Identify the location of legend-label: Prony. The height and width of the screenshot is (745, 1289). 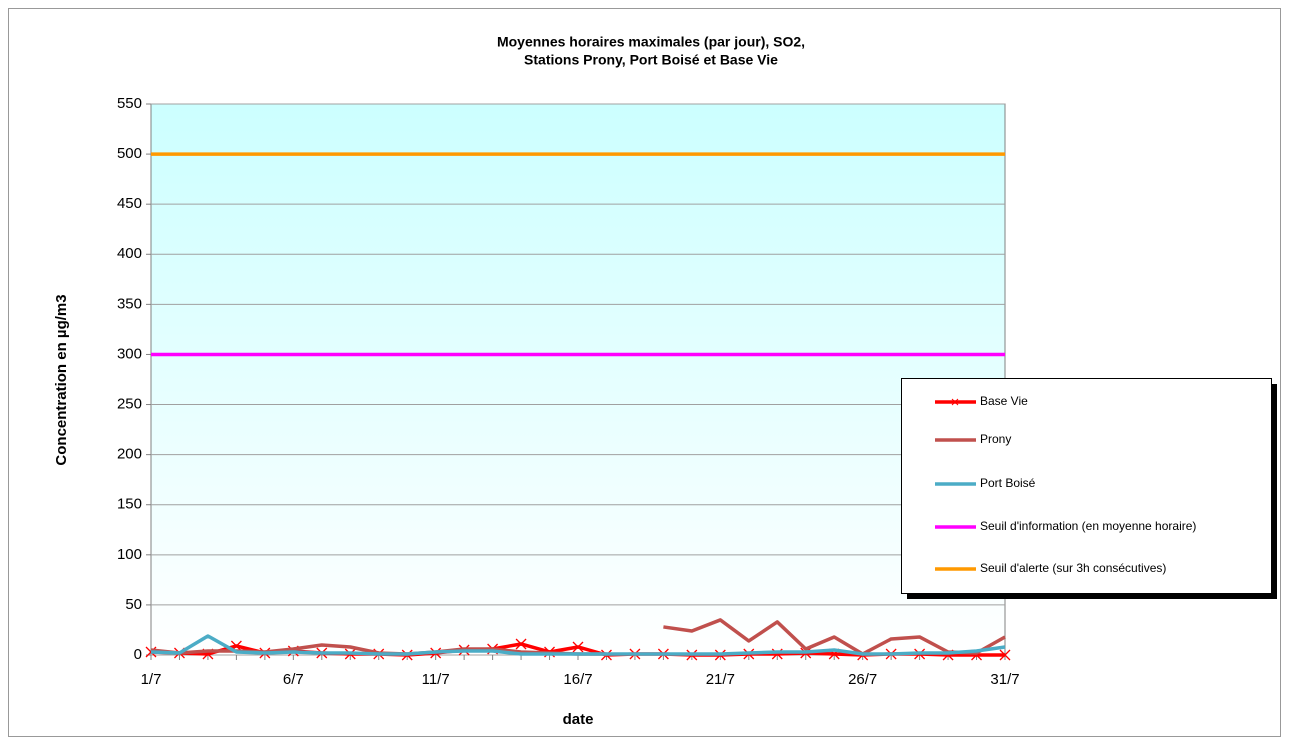
(995, 439).